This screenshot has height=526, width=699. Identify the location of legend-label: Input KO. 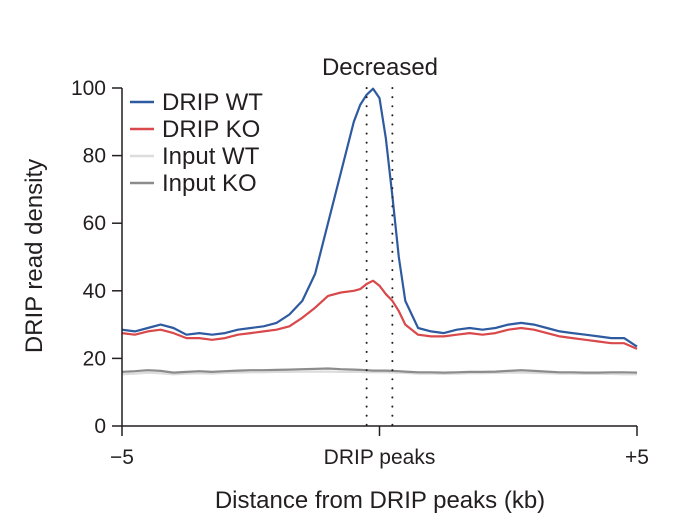
(209, 183).